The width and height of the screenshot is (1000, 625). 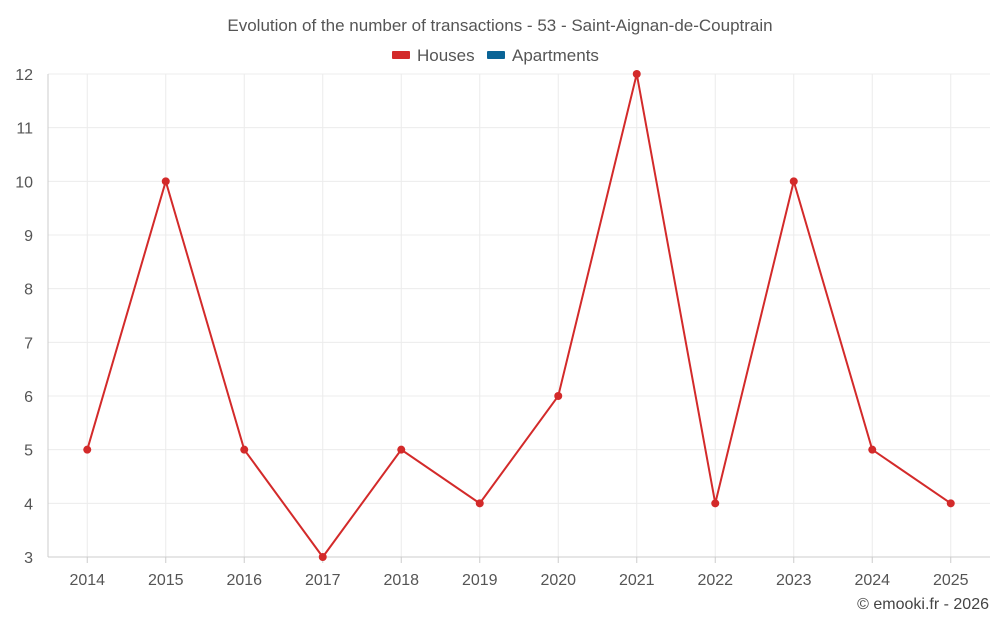 What do you see at coordinates (244, 580) in the screenshot?
I see `x-tick-label: 2016` at bounding box center [244, 580].